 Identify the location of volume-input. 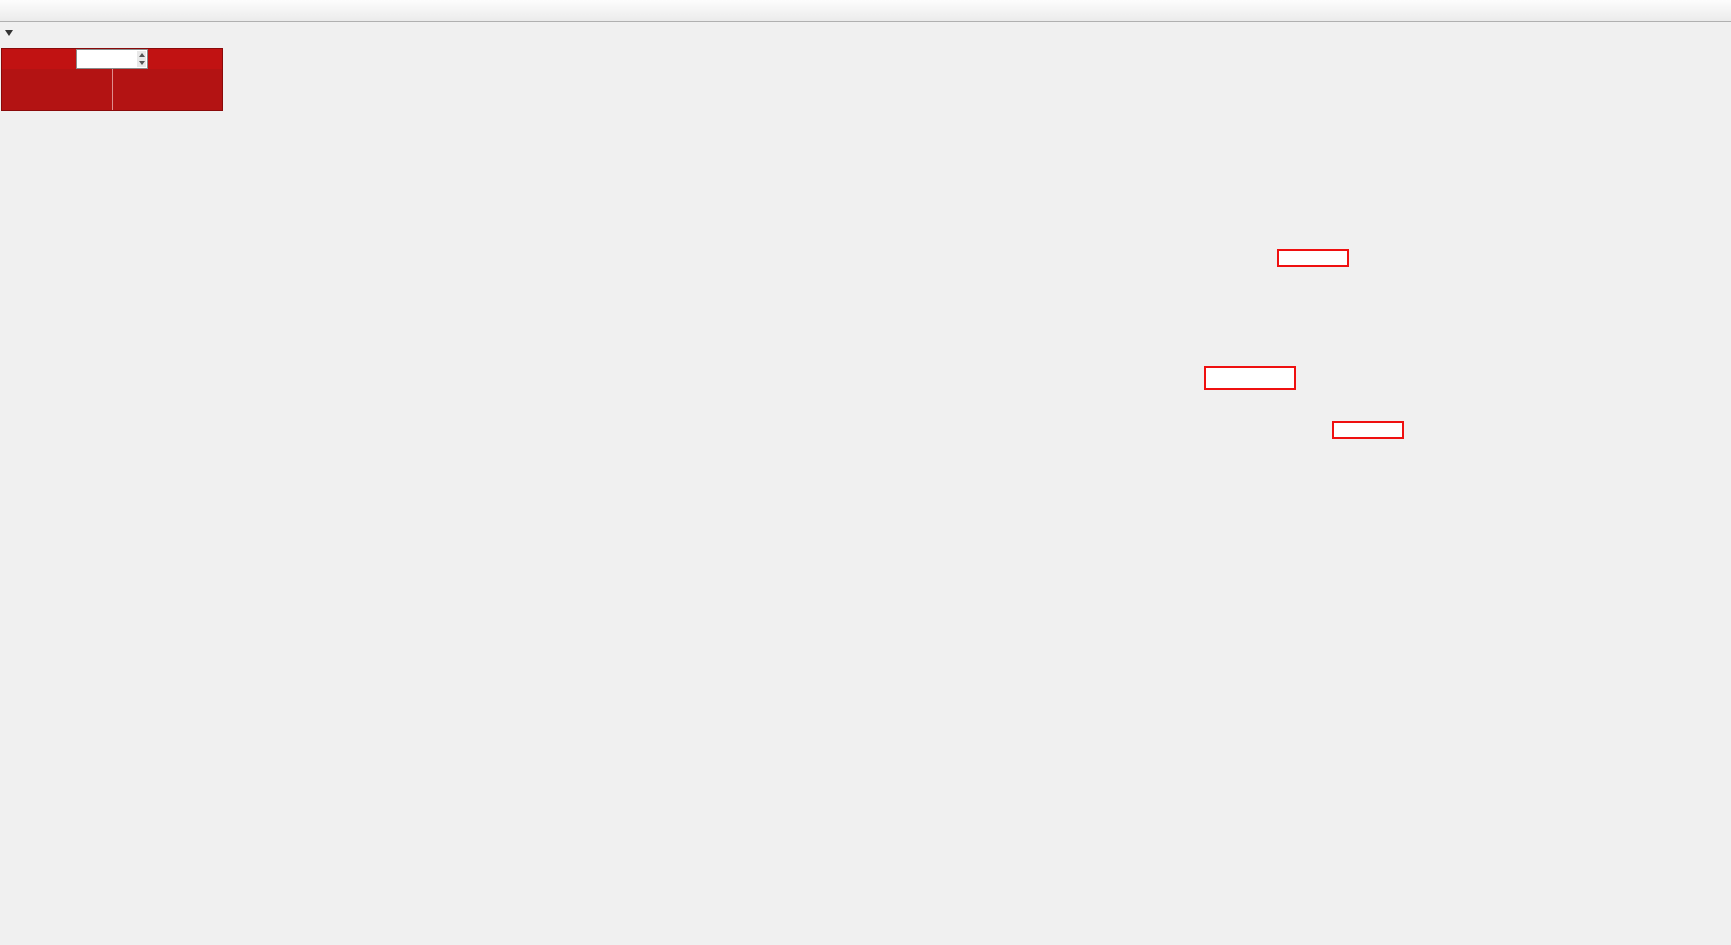
(112, 59).